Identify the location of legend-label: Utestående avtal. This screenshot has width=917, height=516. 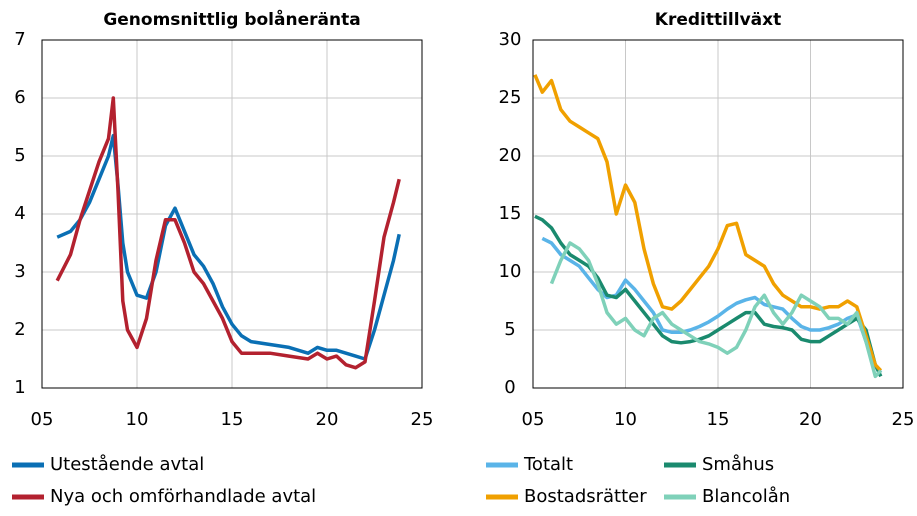
(127, 464).